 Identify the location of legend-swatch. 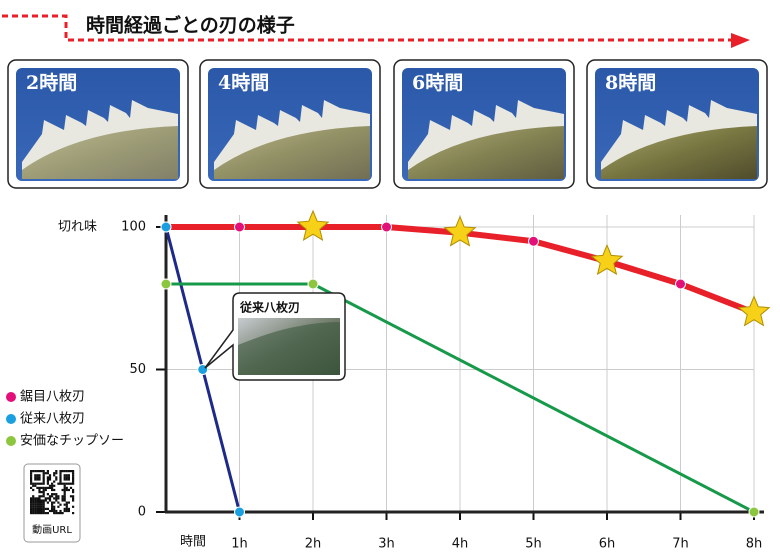
(11, 397).